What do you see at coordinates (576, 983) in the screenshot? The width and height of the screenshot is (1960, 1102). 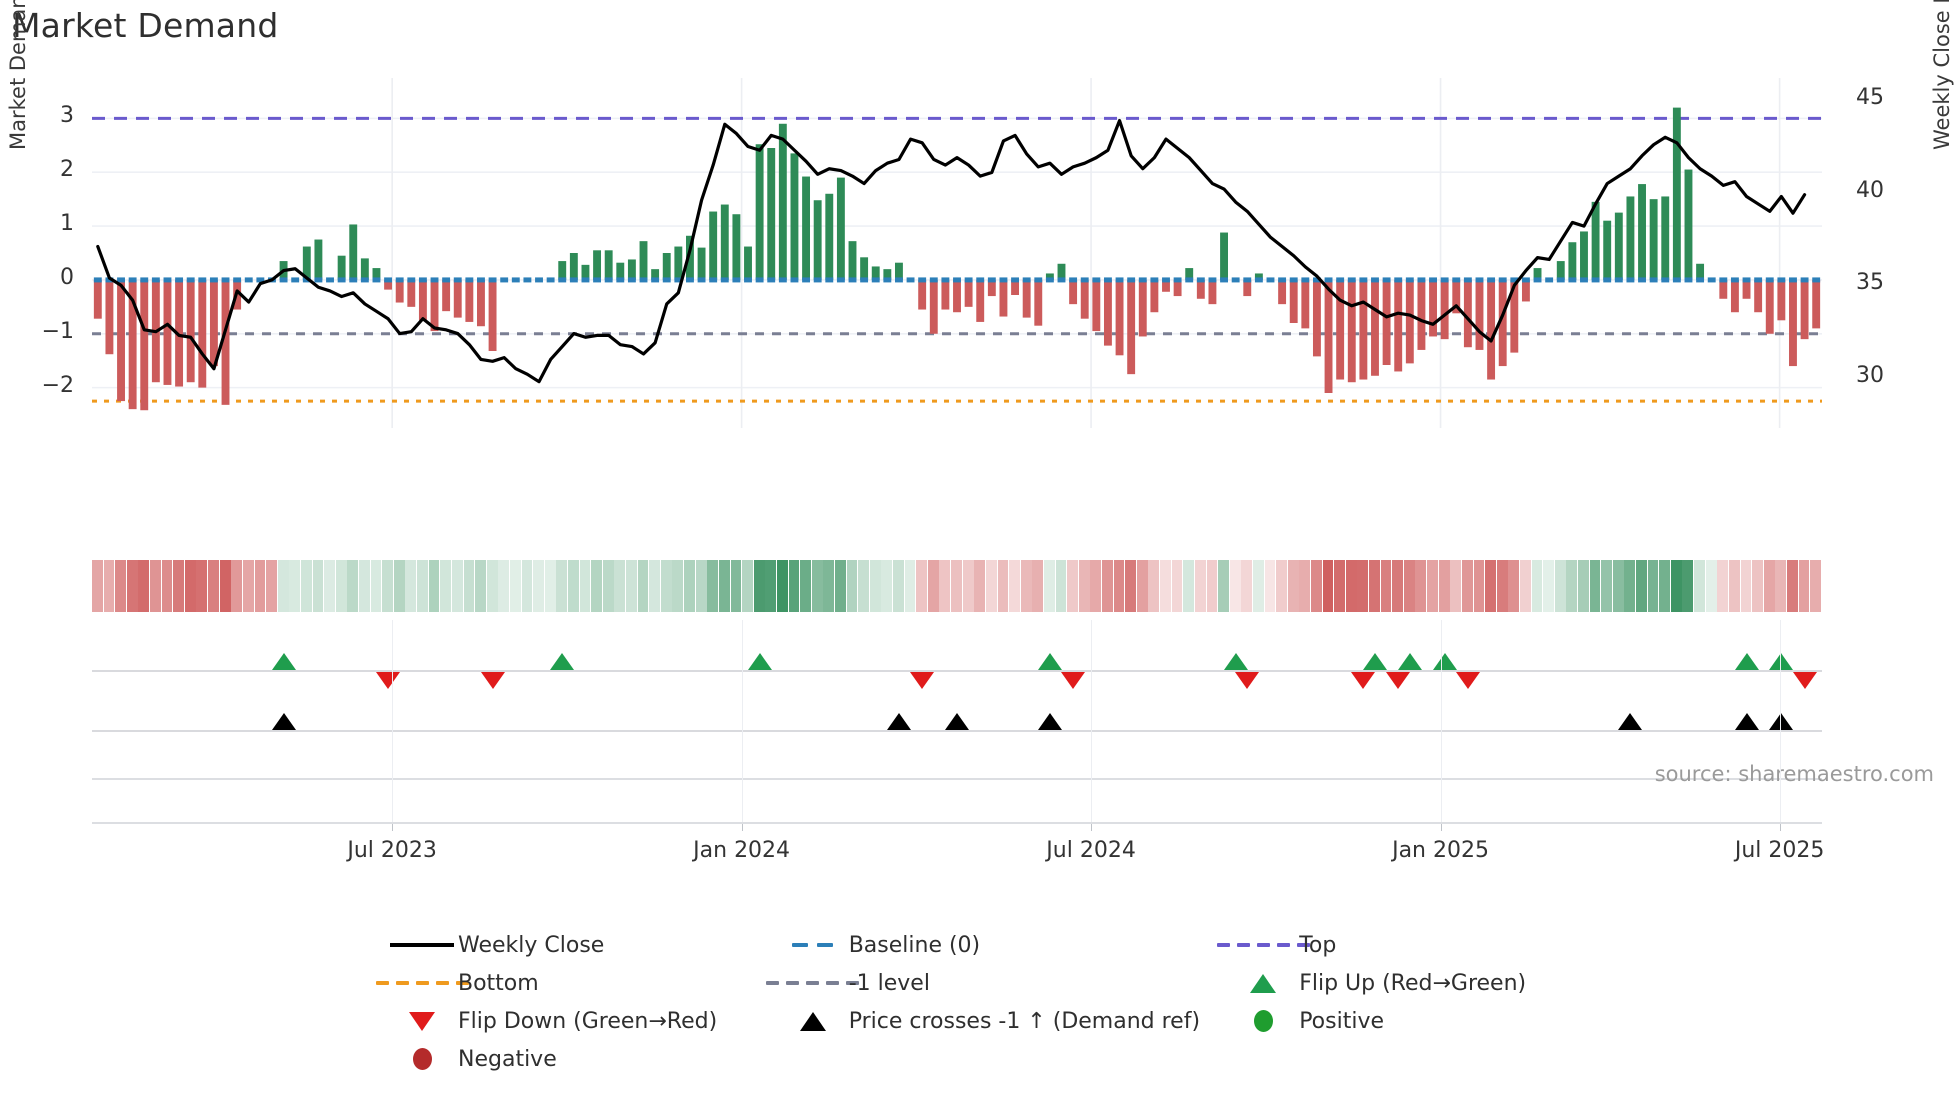 I see `legend-item: Bottom` at bounding box center [576, 983].